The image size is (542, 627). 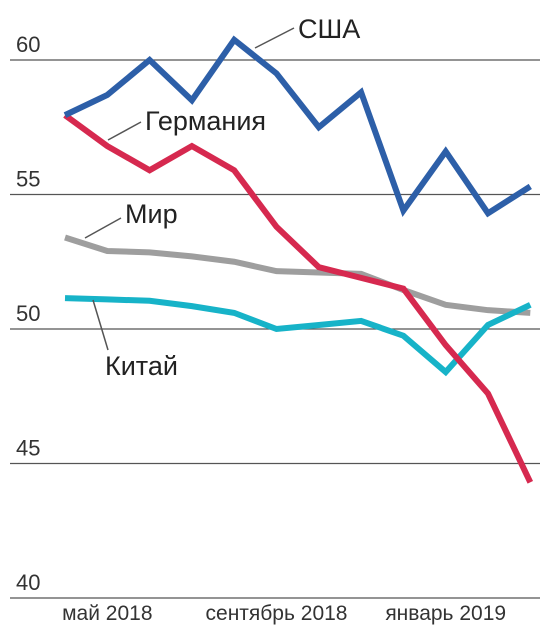 I want to click on series-label: США, so click(x=329, y=29).